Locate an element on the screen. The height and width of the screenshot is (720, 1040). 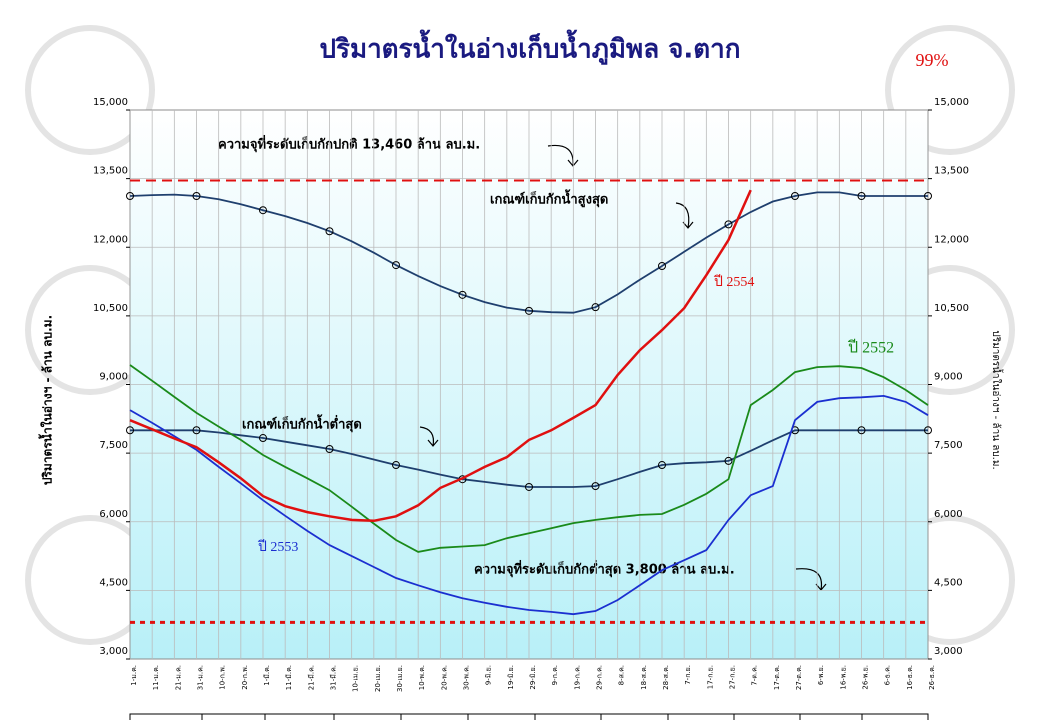
y-tick-label: 12,000 is located at coordinates (110, 239).